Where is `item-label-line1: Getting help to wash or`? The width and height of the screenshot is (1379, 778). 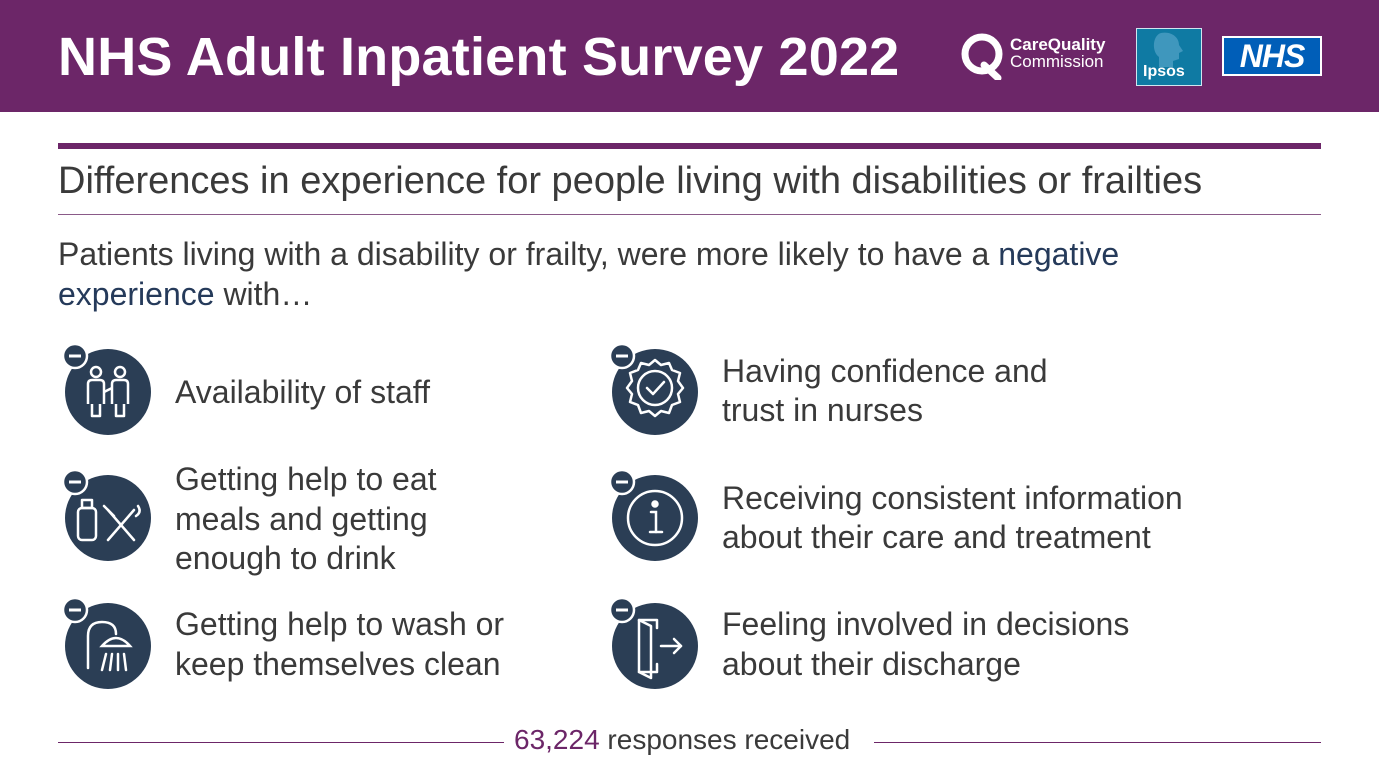 item-label-line1: Getting help to wash or is located at coordinates (340, 624).